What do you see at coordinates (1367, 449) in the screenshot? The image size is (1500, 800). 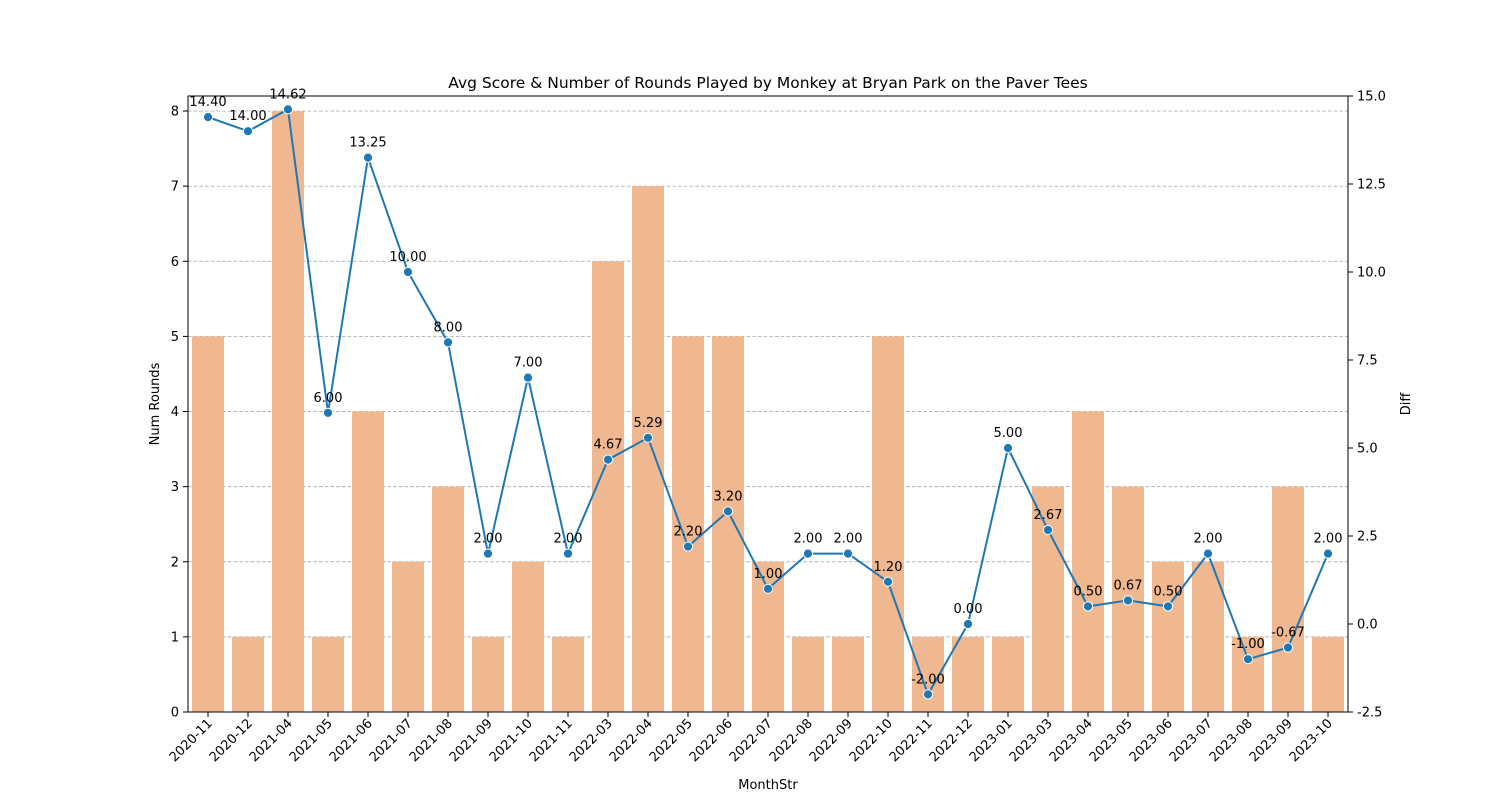 I see `y-right-tick-label: 5.0` at bounding box center [1367, 449].